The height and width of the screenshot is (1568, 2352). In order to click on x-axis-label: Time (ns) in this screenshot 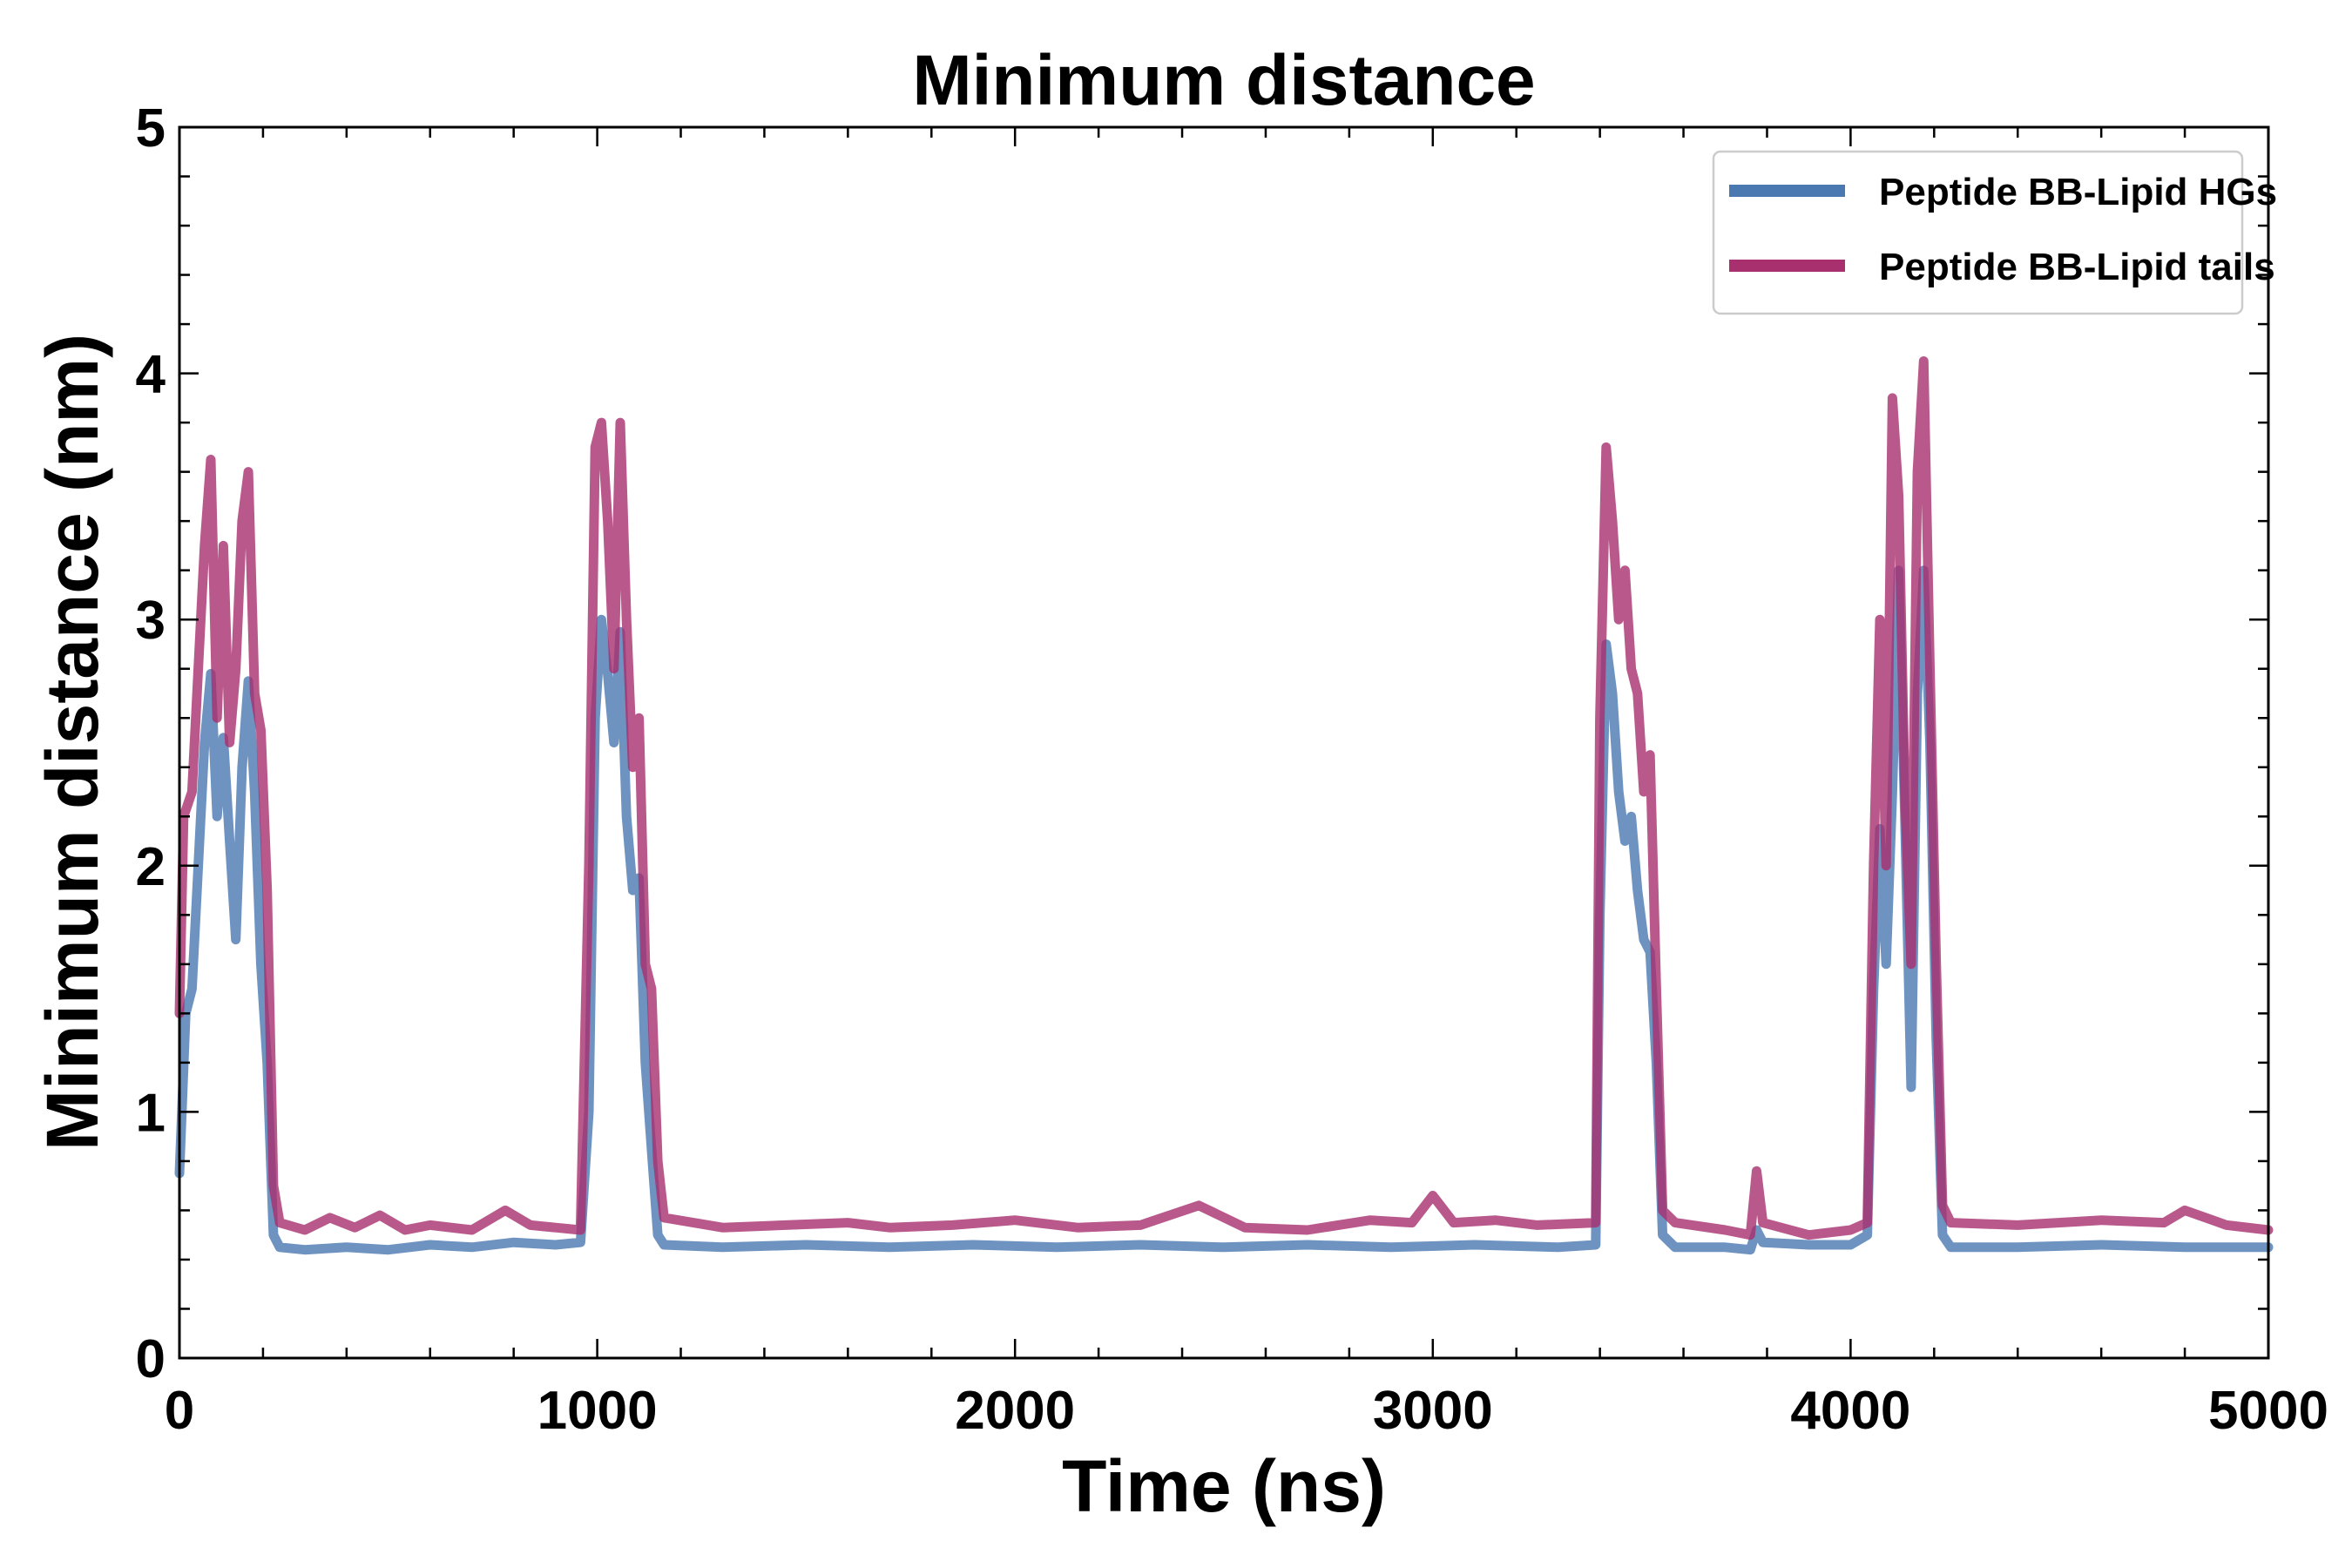, I will do `click(1224, 1486)`.